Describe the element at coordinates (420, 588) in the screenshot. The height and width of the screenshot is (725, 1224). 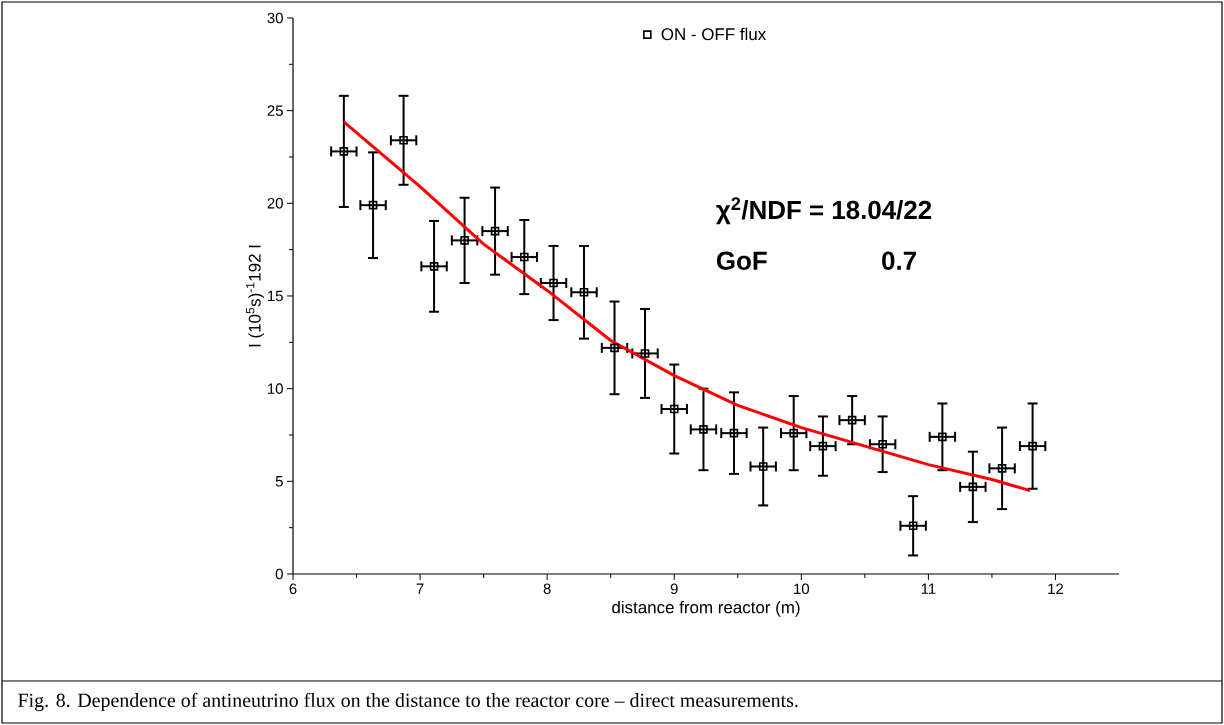
I see `x-tick-label: 7` at that location.